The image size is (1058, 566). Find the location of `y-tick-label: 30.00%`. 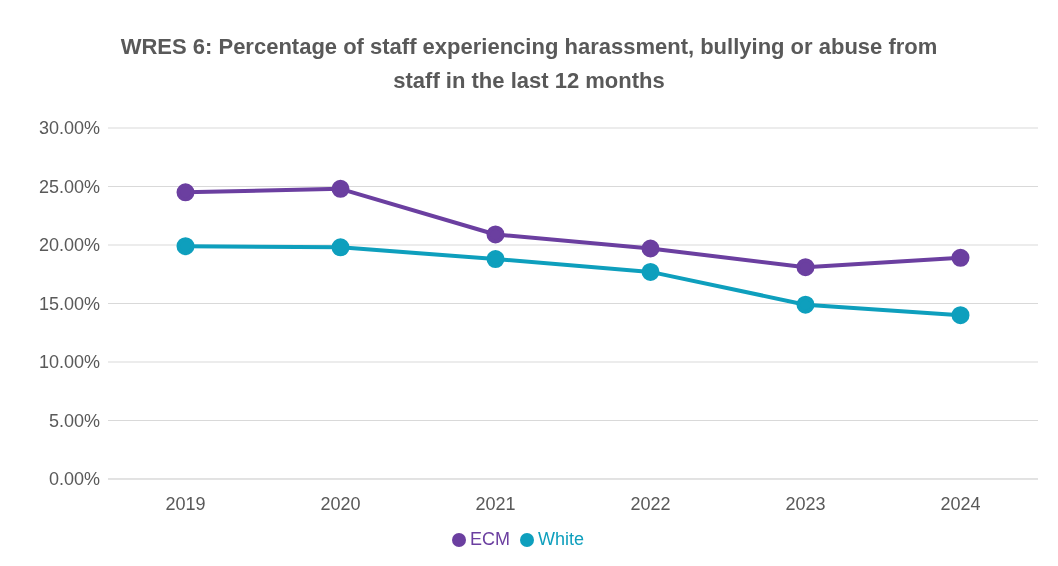

y-tick-label: 30.00% is located at coordinates (69, 128).